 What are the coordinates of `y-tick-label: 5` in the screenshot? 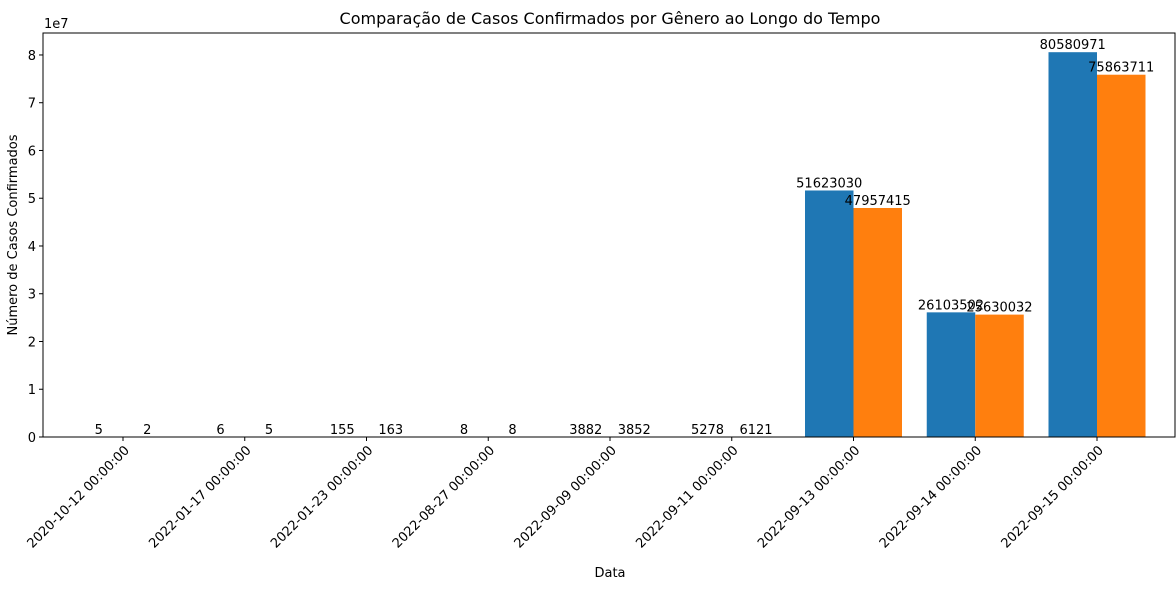 It's located at (32, 199).